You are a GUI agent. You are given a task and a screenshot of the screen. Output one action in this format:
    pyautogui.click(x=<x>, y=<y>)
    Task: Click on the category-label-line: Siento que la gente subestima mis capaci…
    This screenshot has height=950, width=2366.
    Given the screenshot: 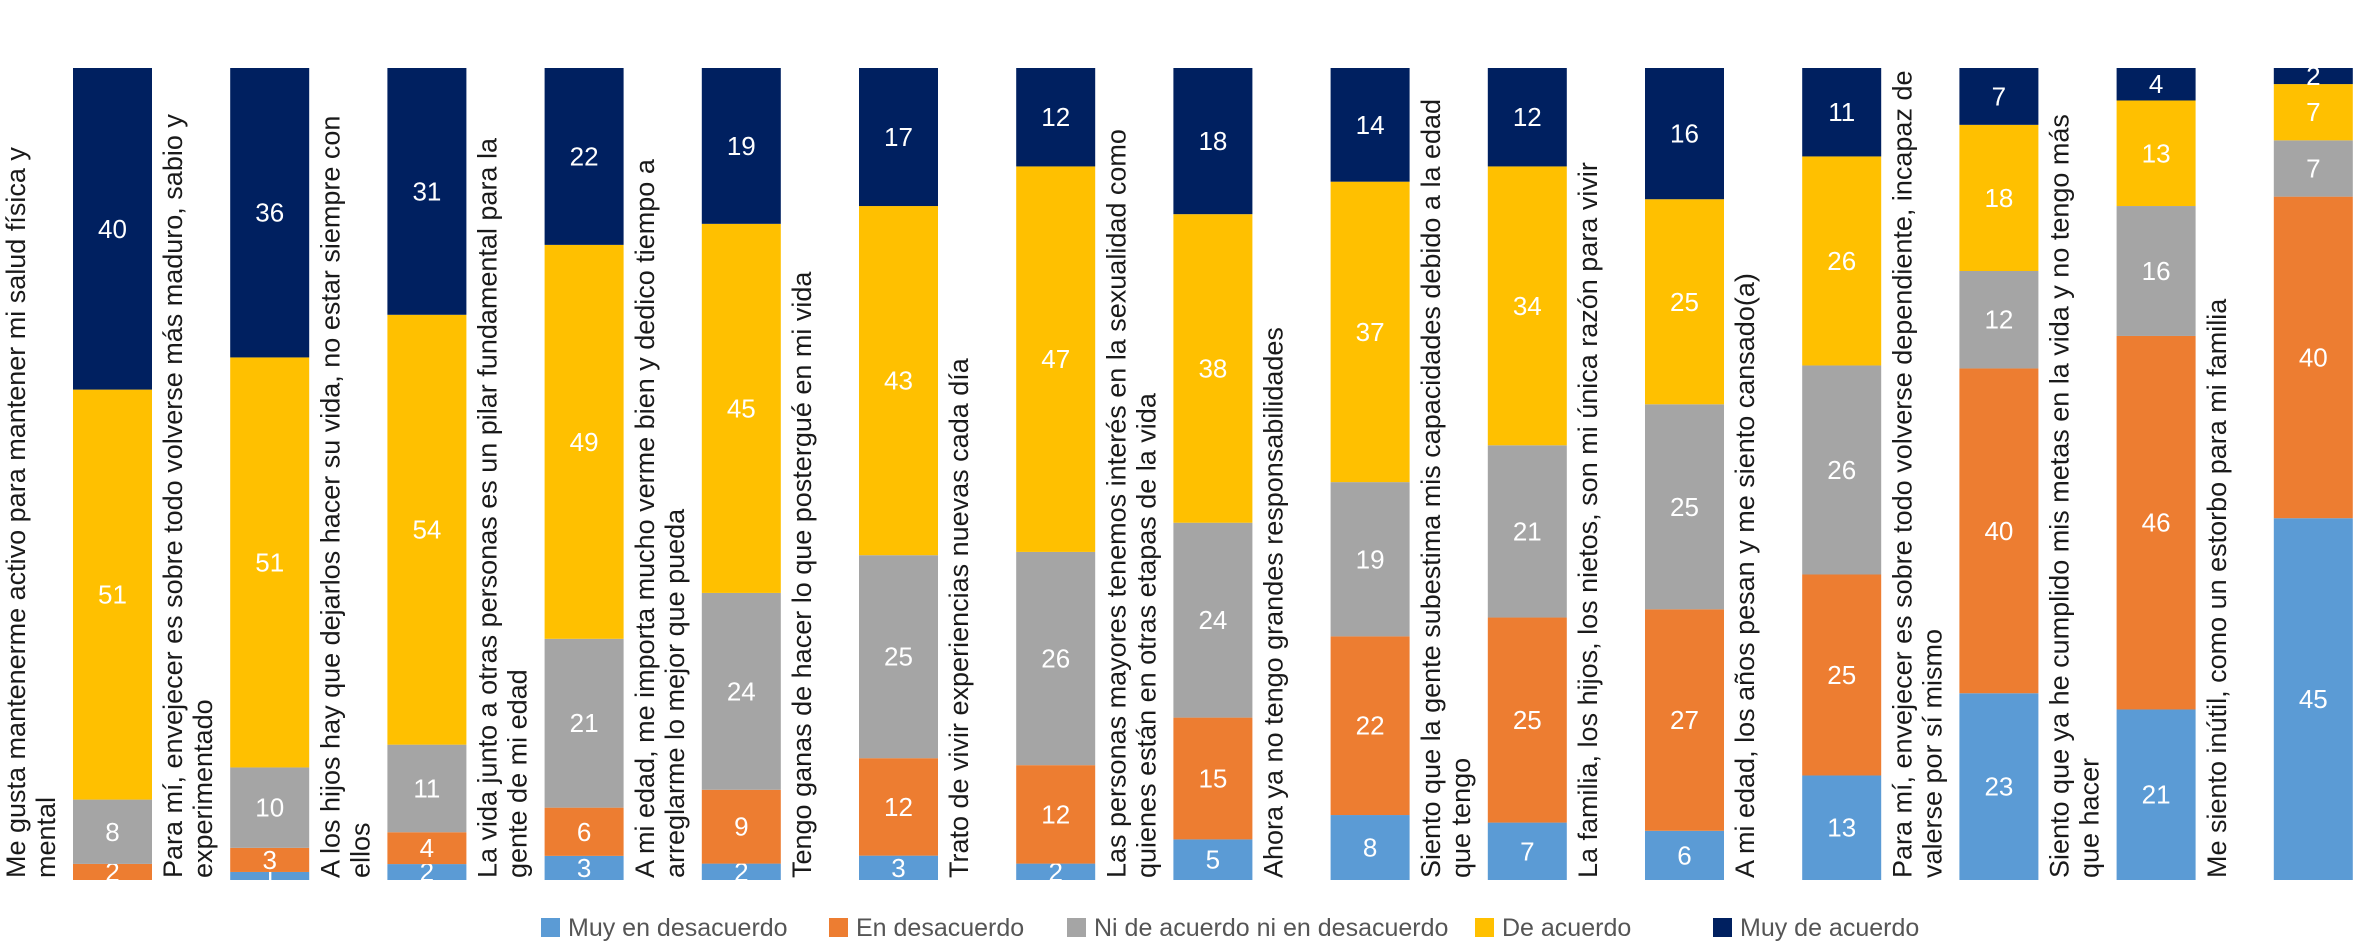 What is the action you would take?
    pyautogui.click(x=1431, y=488)
    